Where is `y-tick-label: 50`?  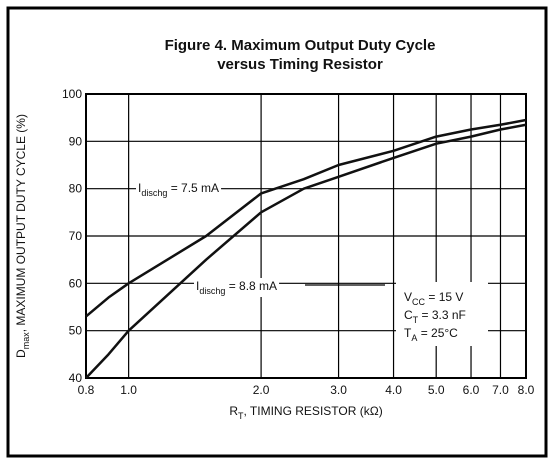 y-tick-label: 50 is located at coordinates (76, 331).